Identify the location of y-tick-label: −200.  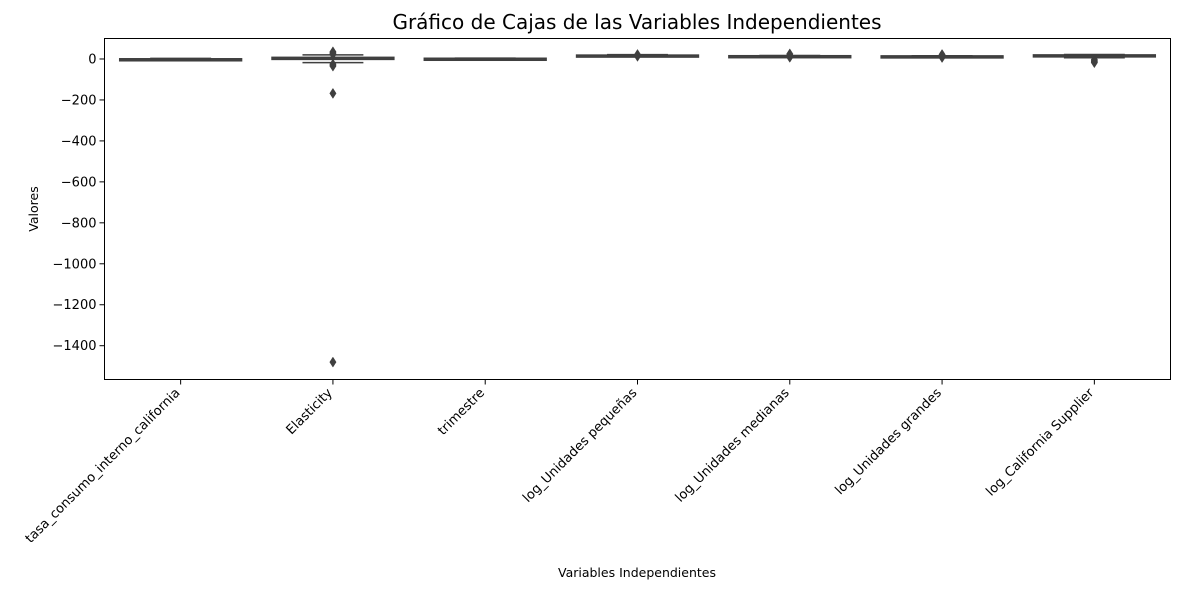
(79, 100).